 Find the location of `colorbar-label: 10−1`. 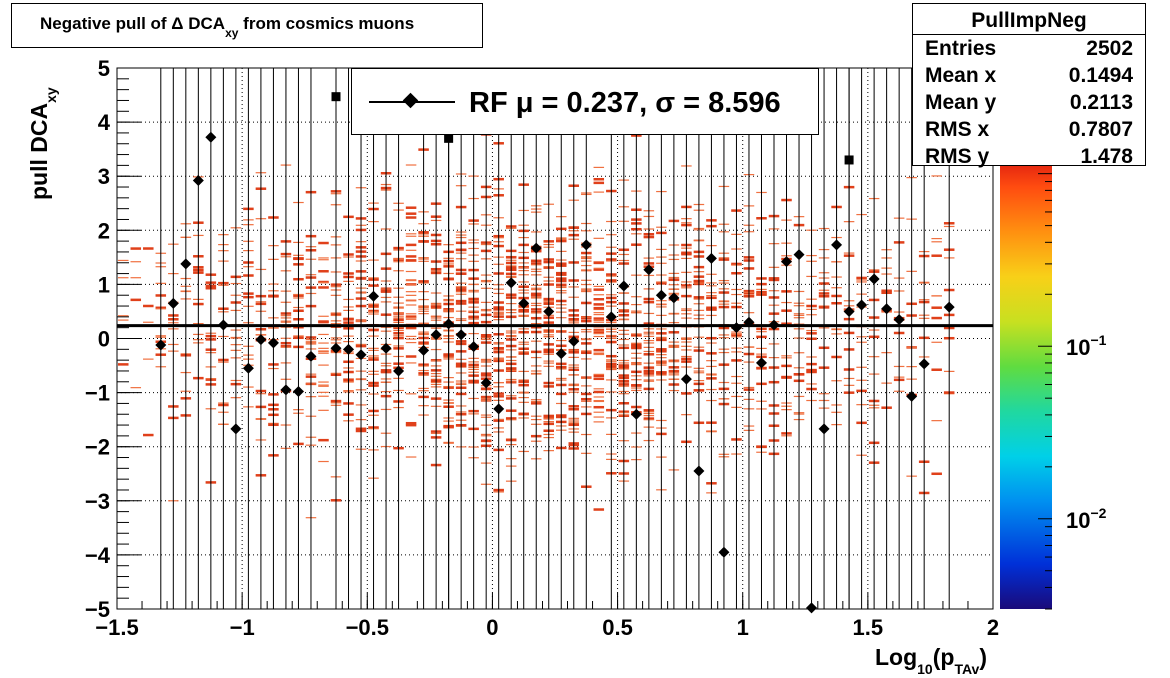

colorbar-label: 10−1 is located at coordinates (1086, 346).